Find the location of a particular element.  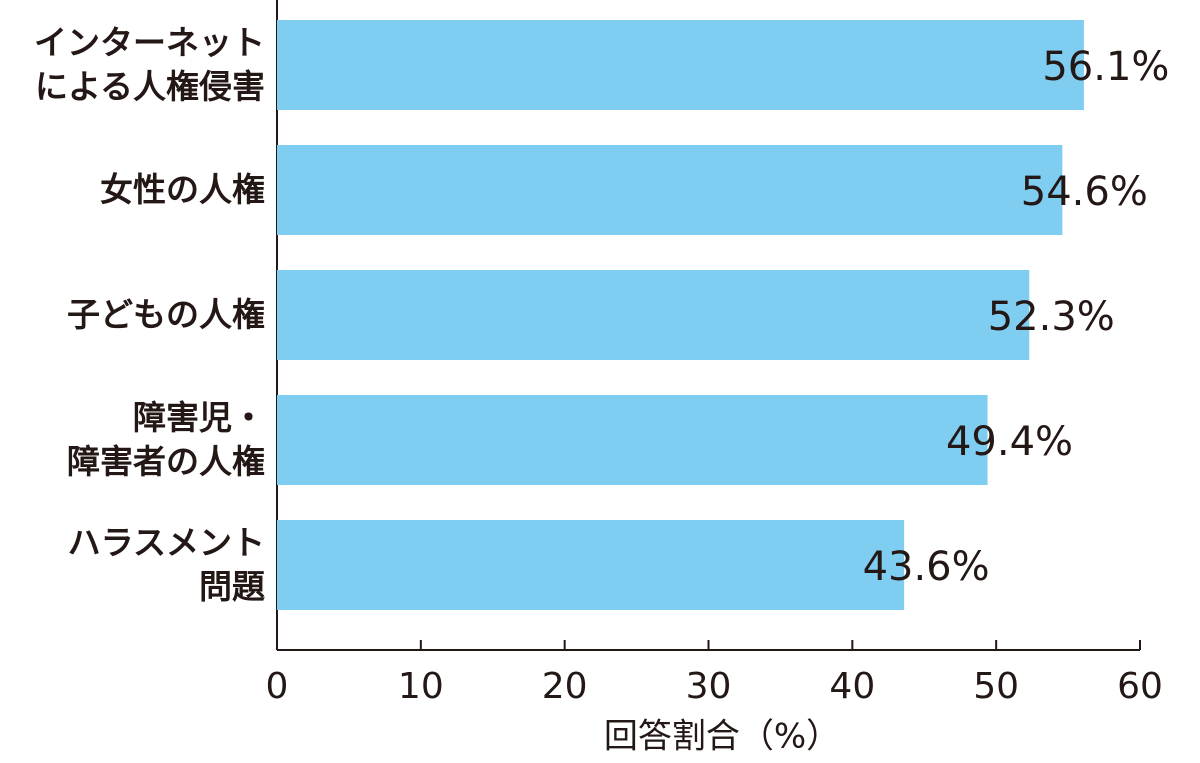

value-label: 43.6% is located at coordinates (926, 567).